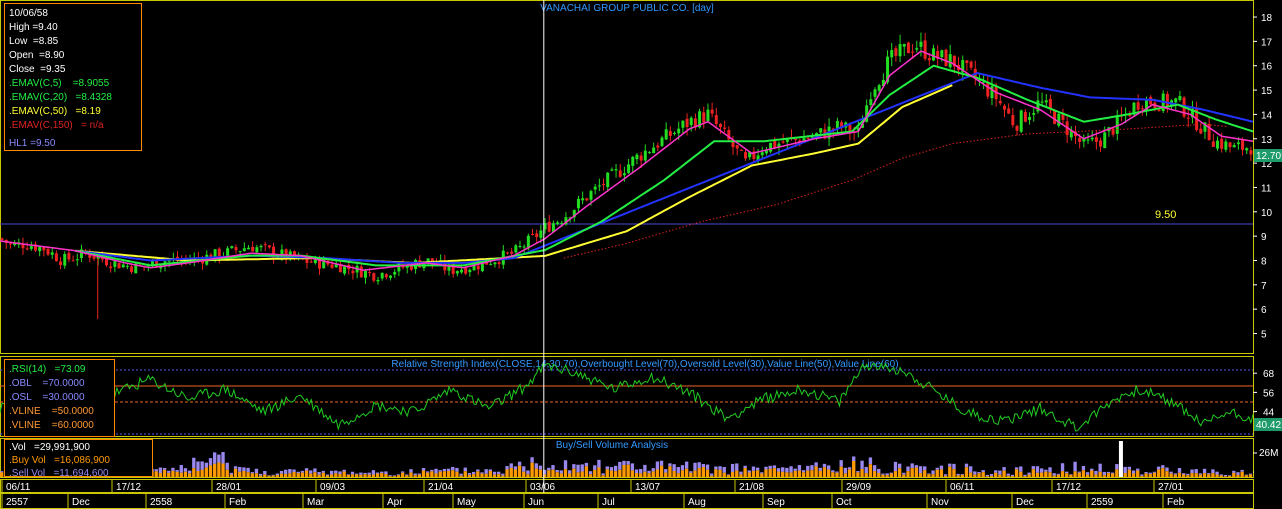 The width and height of the screenshot is (1282, 509). What do you see at coordinates (1268, 453) in the screenshot?
I see `volume-tick-label: 26M` at bounding box center [1268, 453].